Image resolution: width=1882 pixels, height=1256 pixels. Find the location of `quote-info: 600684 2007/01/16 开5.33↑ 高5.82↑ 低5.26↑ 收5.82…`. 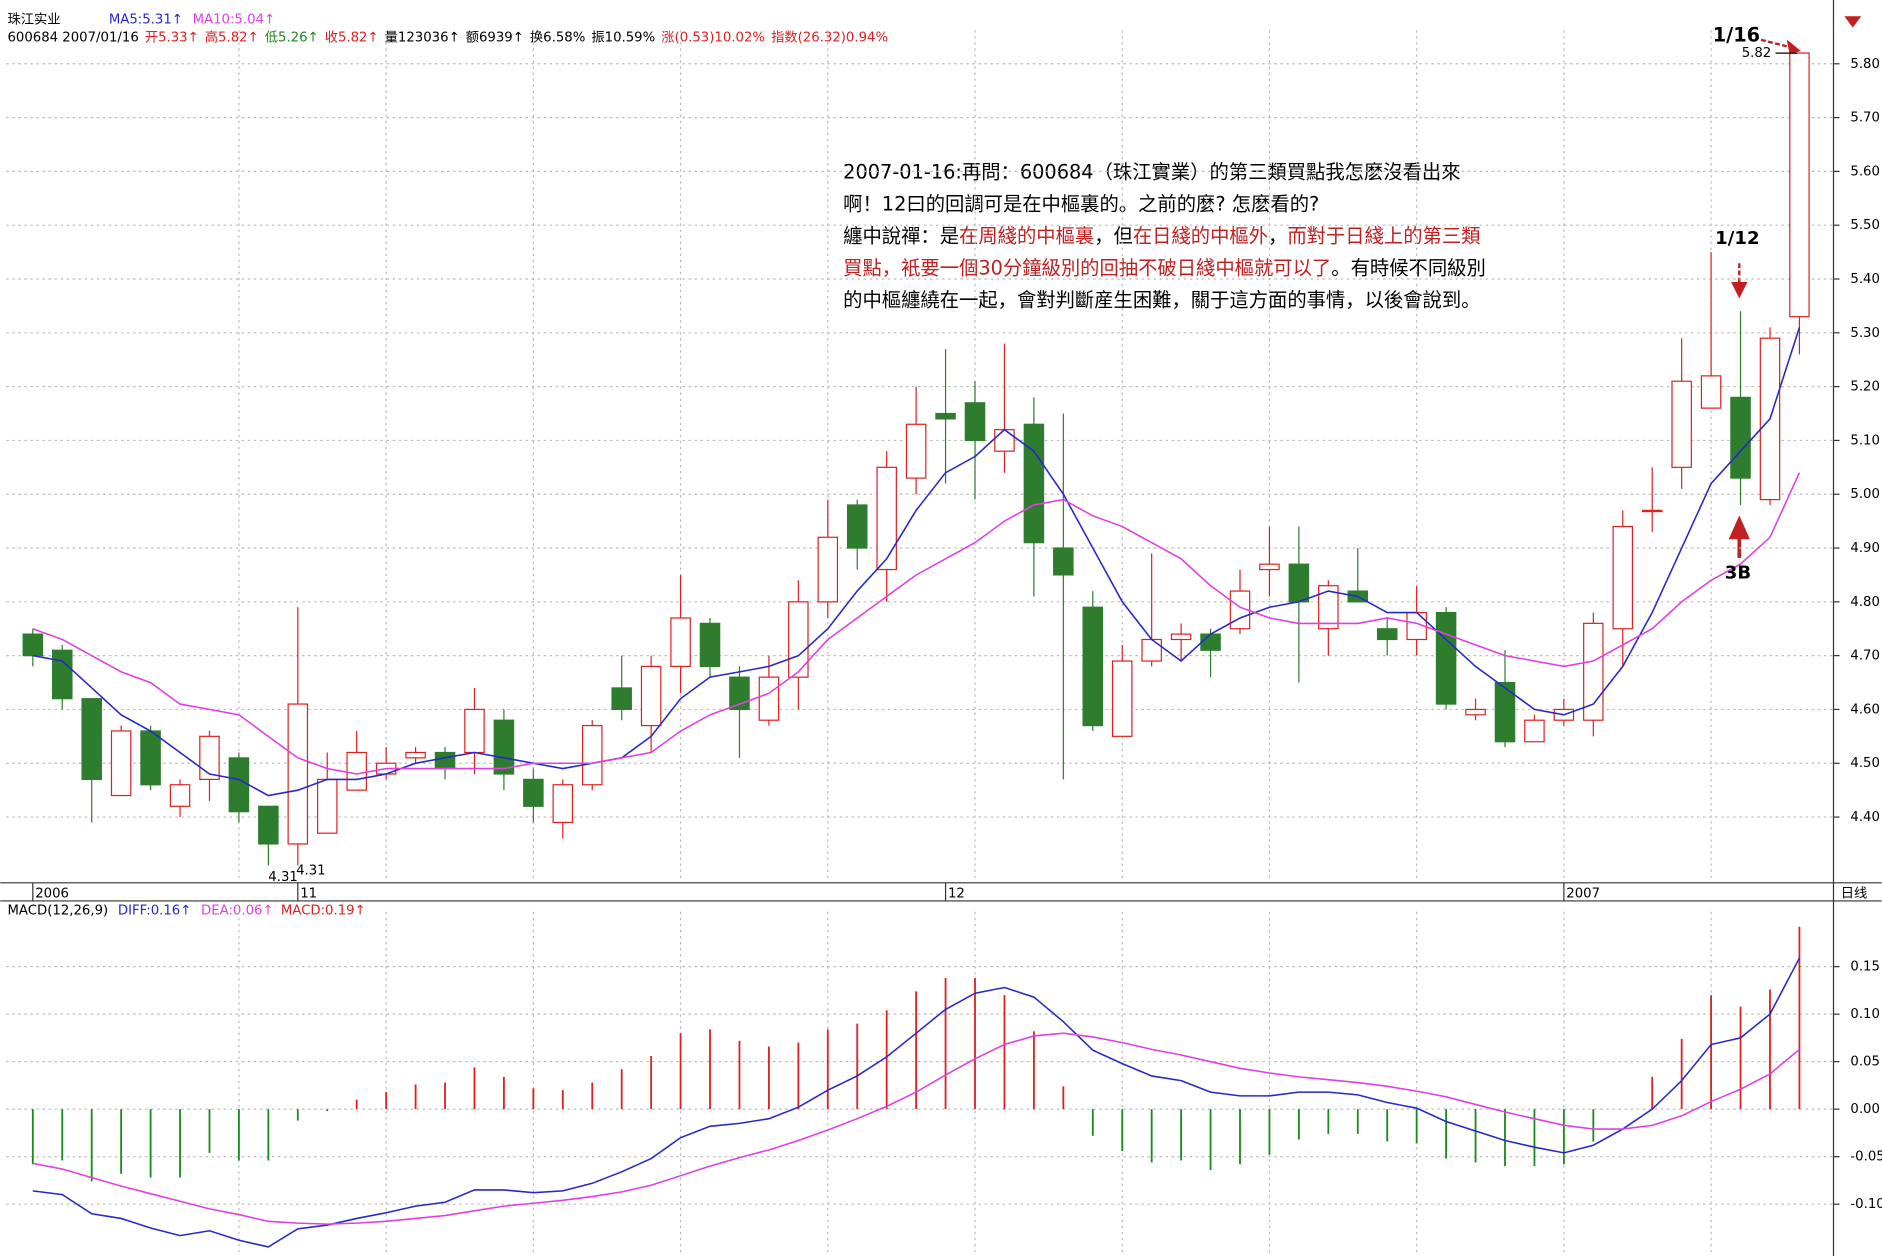

quote-info: 600684 2007/01/16 开5.33↑ 高5.82↑ 低5.26↑ 收5.82… is located at coordinates (447, 36).